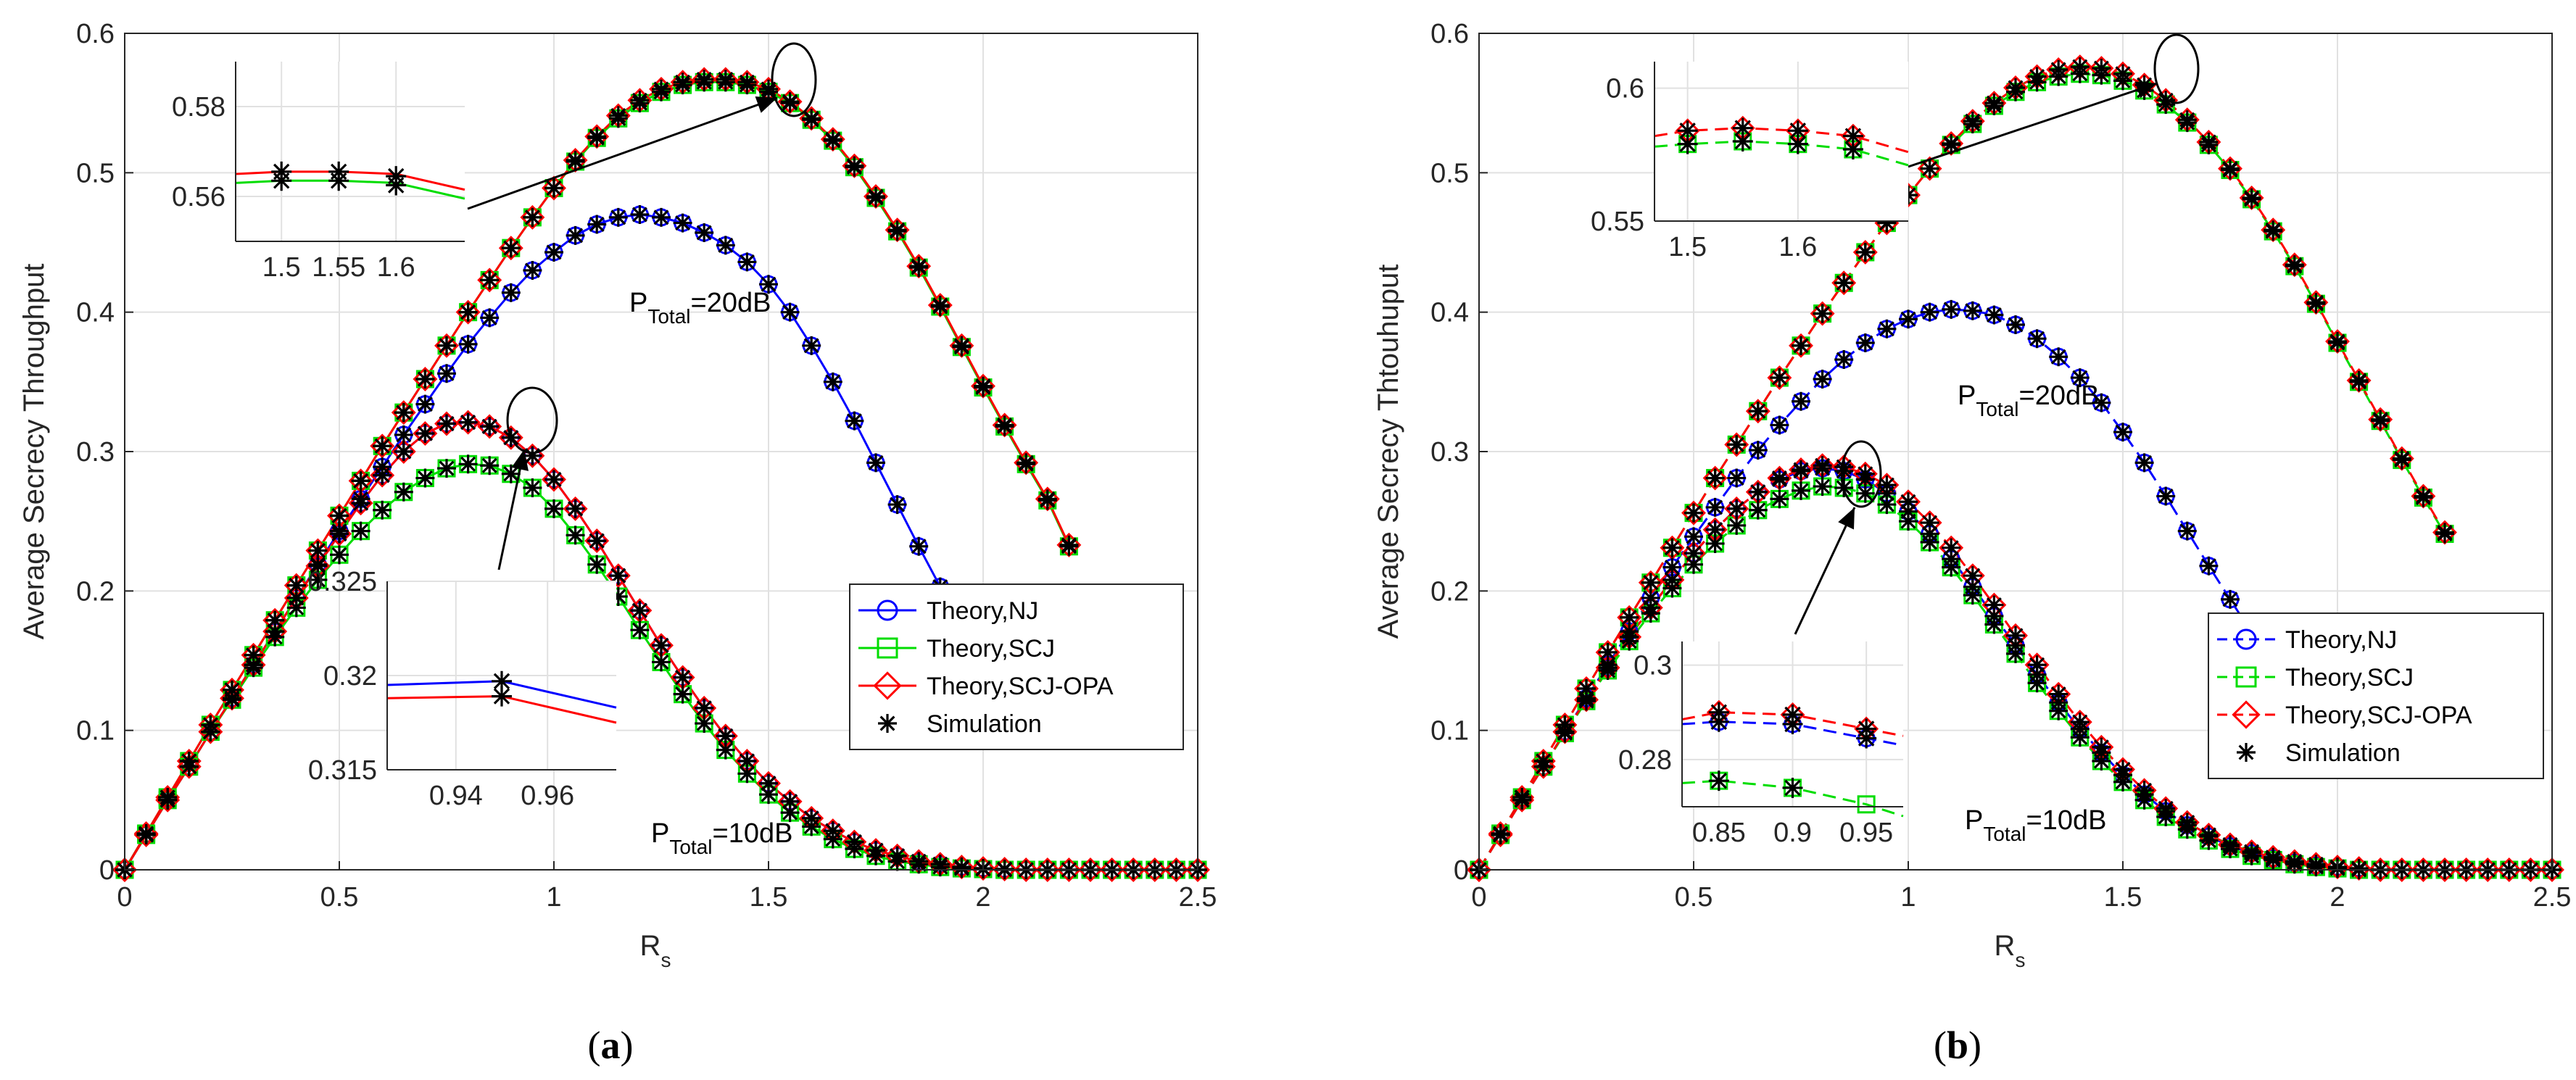 The height and width of the screenshot is (1080, 2576). I want to click on subfigure-label: (b), so click(1958, 1045).